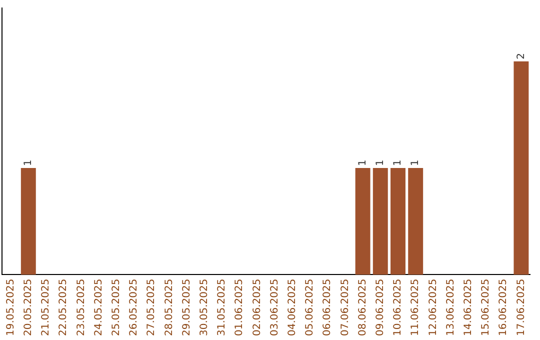  I want to click on x-tick-label: 19.05.2025, so click(10, 307).